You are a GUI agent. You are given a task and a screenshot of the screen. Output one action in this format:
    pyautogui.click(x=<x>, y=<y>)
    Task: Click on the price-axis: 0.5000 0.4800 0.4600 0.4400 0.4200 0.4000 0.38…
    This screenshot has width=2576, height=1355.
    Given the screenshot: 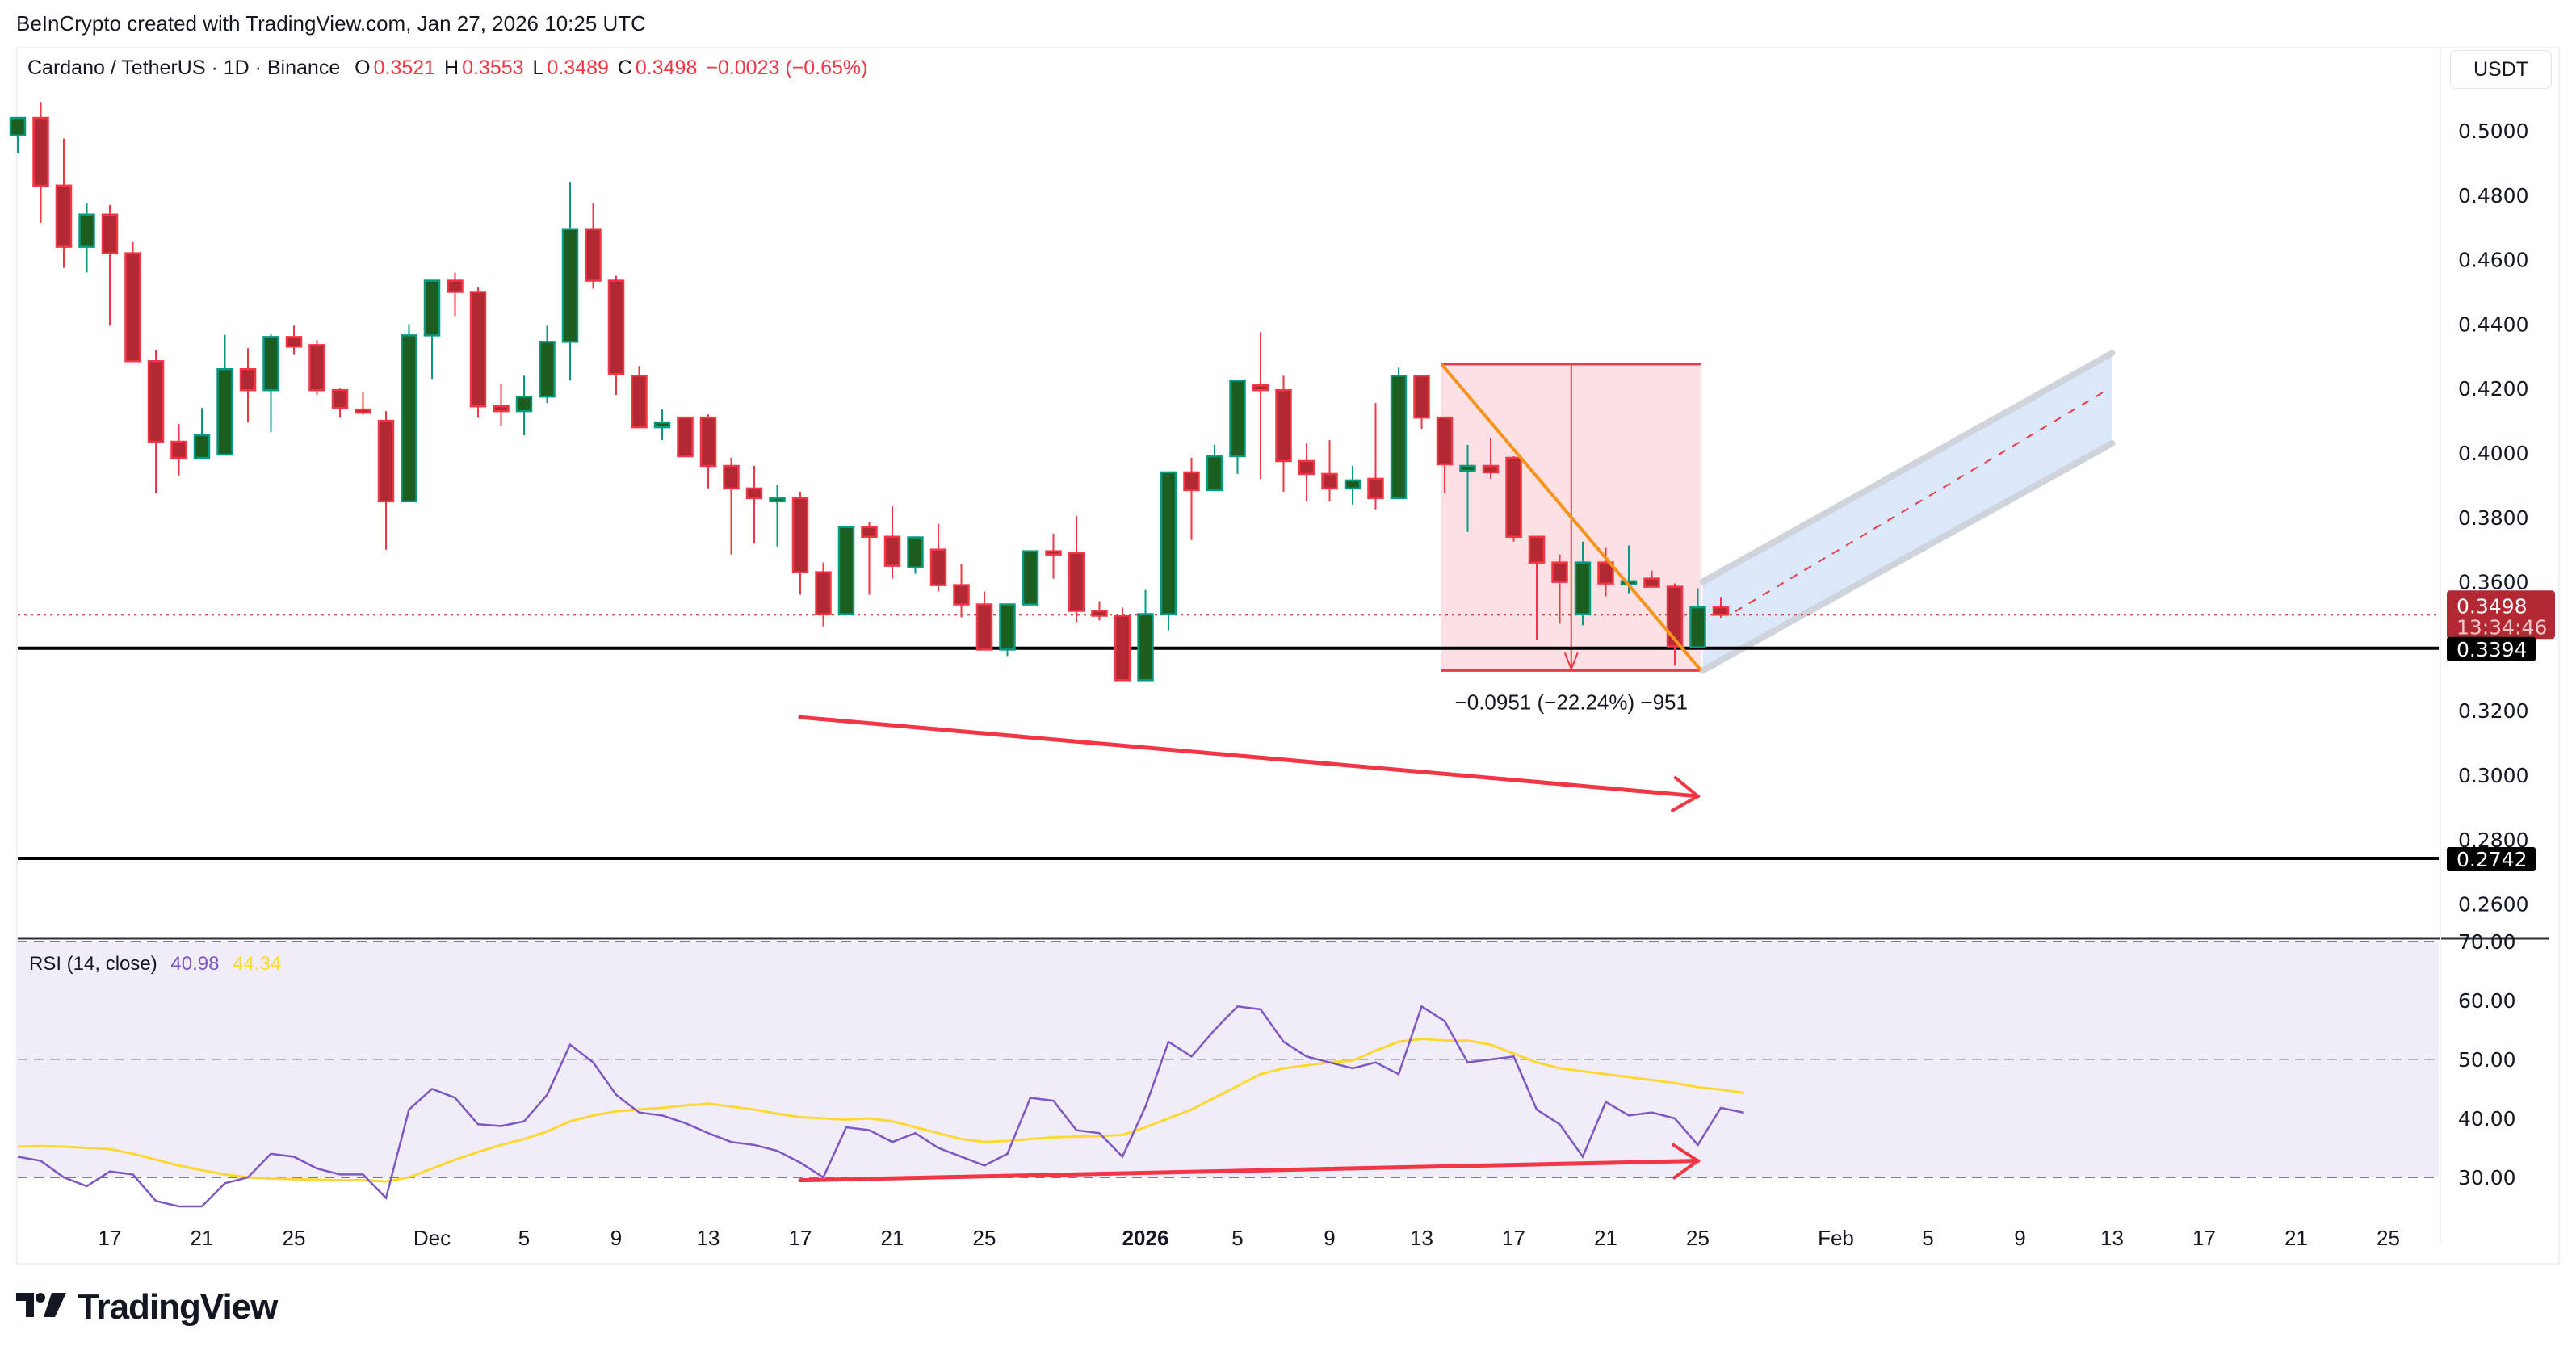 What is the action you would take?
    pyautogui.click(x=2501, y=518)
    